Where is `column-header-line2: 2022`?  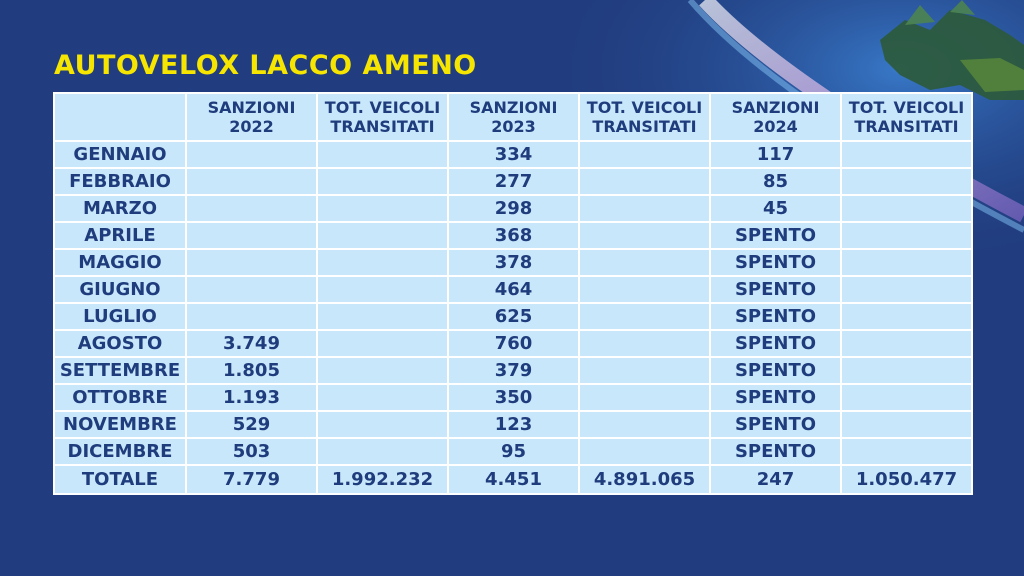
column-header-line2: 2022 is located at coordinates (251, 126).